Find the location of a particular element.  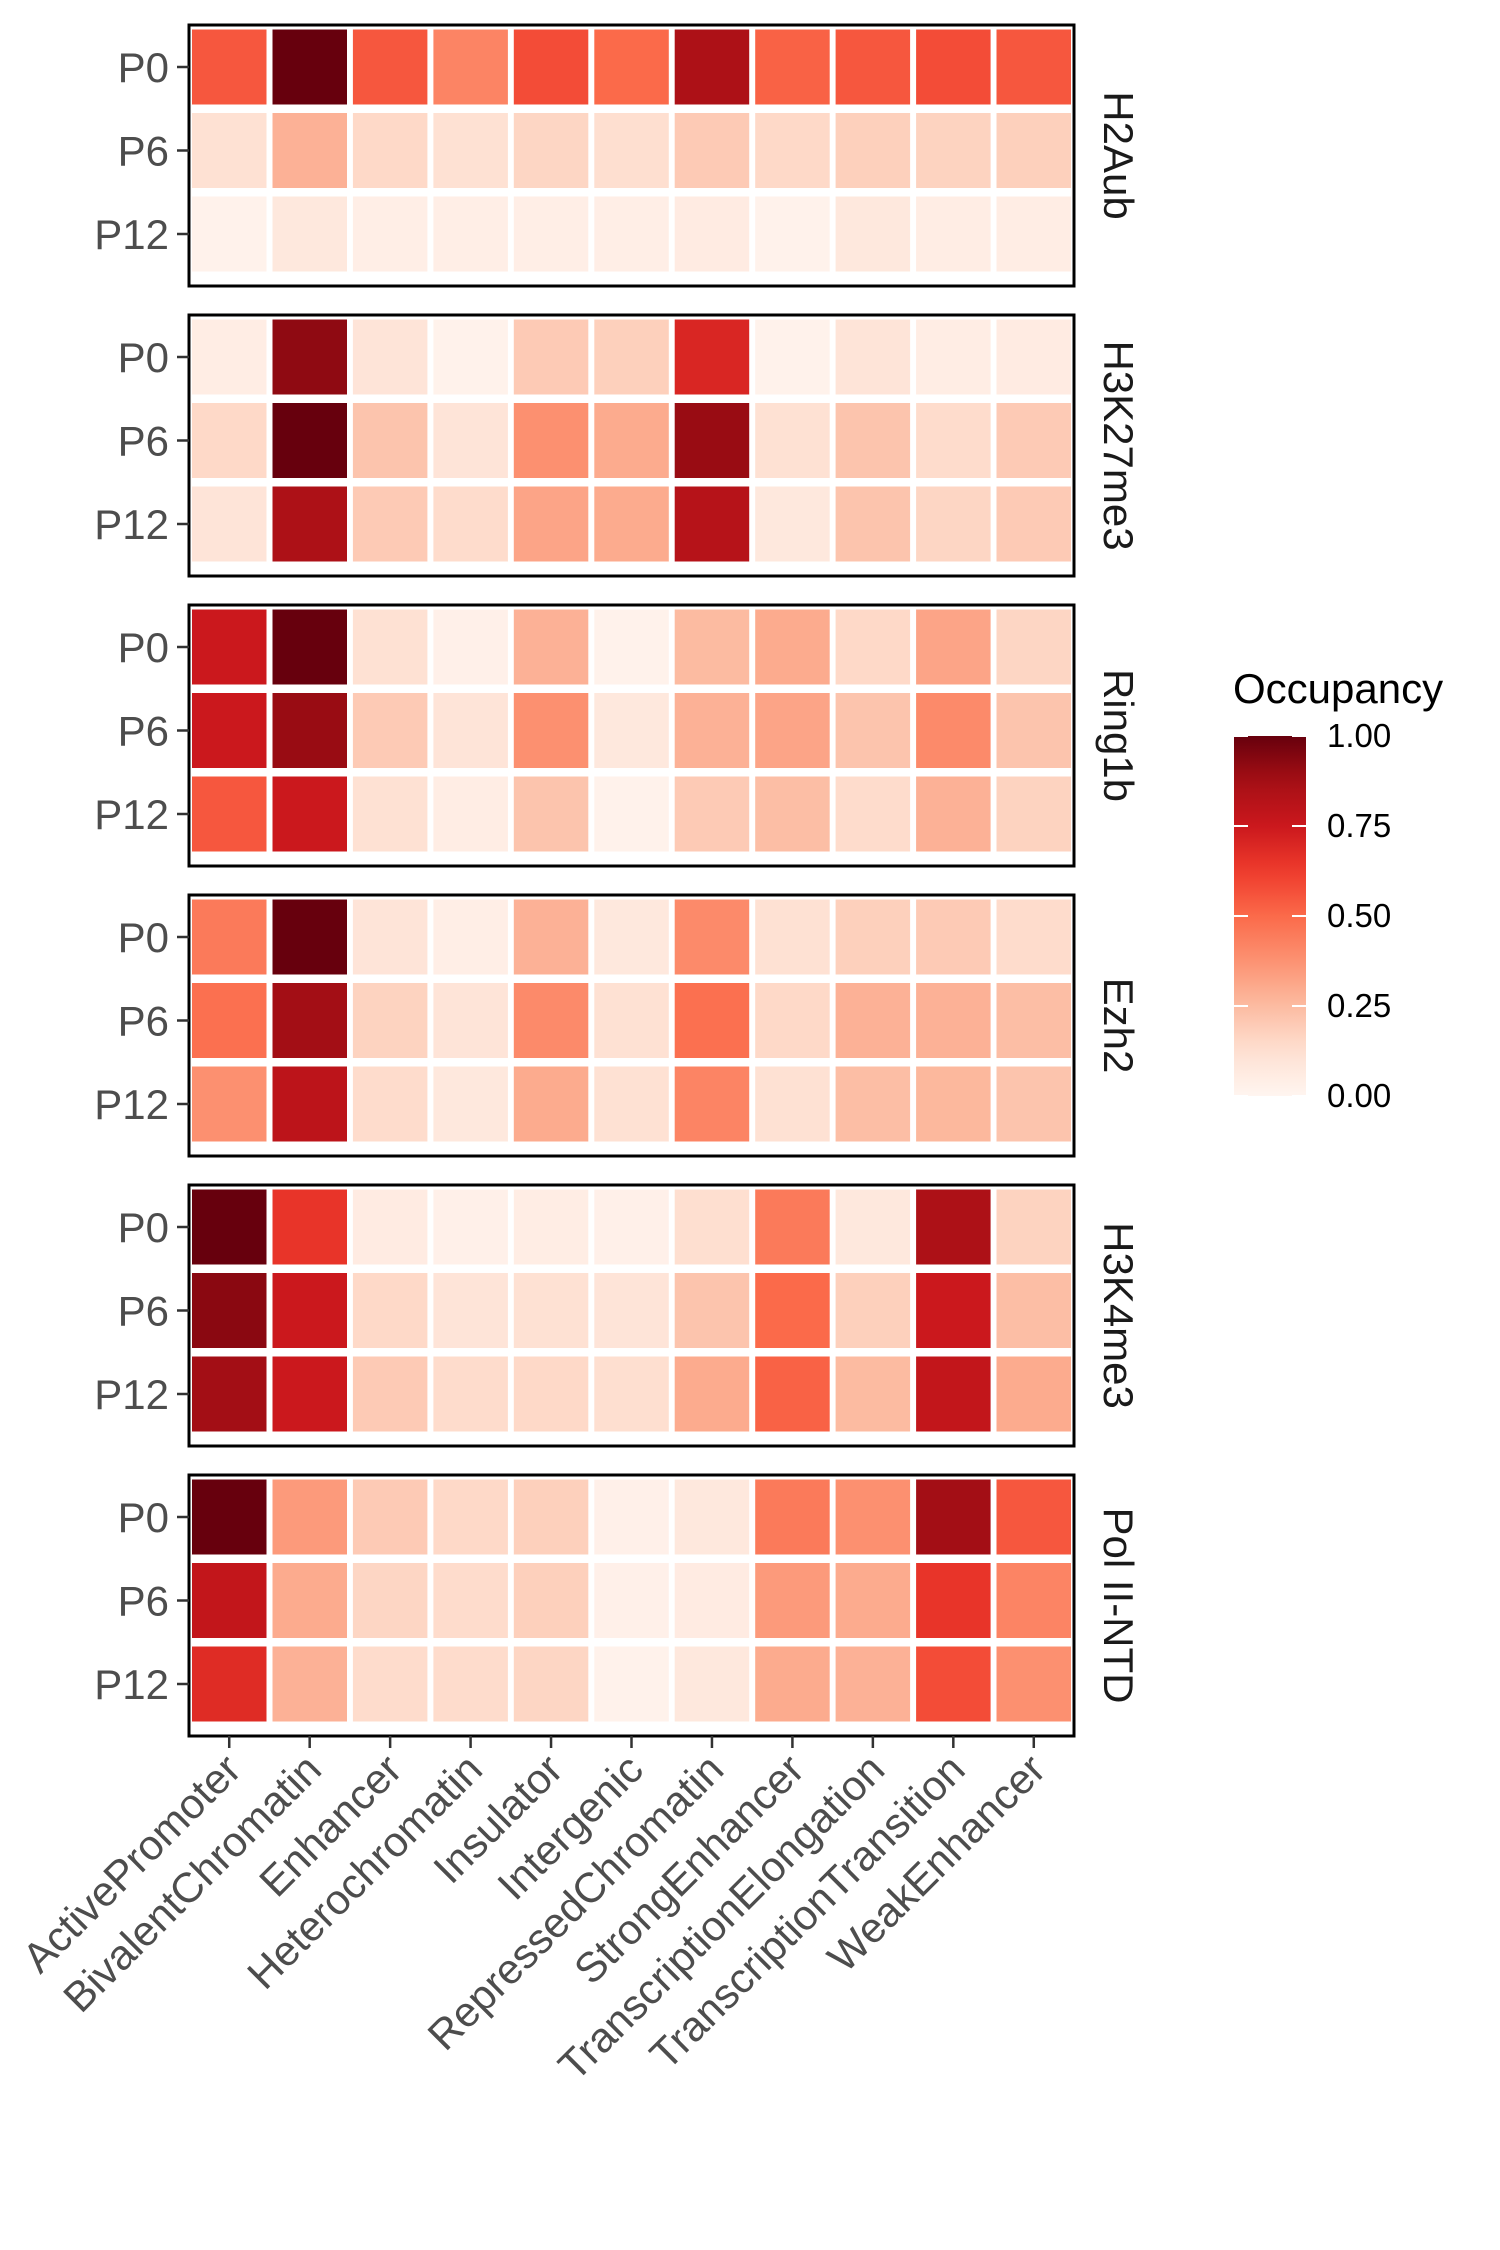

legend-label: 1.00 is located at coordinates (1359, 735).